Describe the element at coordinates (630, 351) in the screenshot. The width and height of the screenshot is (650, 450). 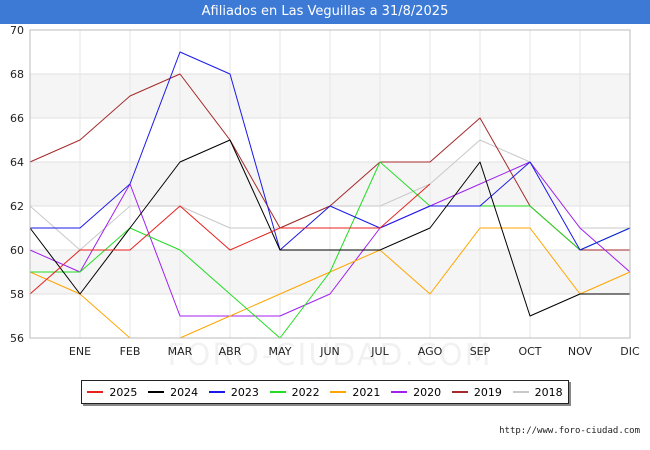
I see `x-tick-label: DIC` at that location.